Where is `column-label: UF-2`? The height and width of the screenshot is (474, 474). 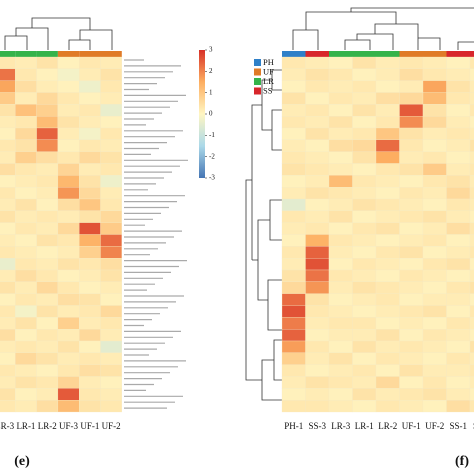 column-label: UF-2 is located at coordinates (111, 426).